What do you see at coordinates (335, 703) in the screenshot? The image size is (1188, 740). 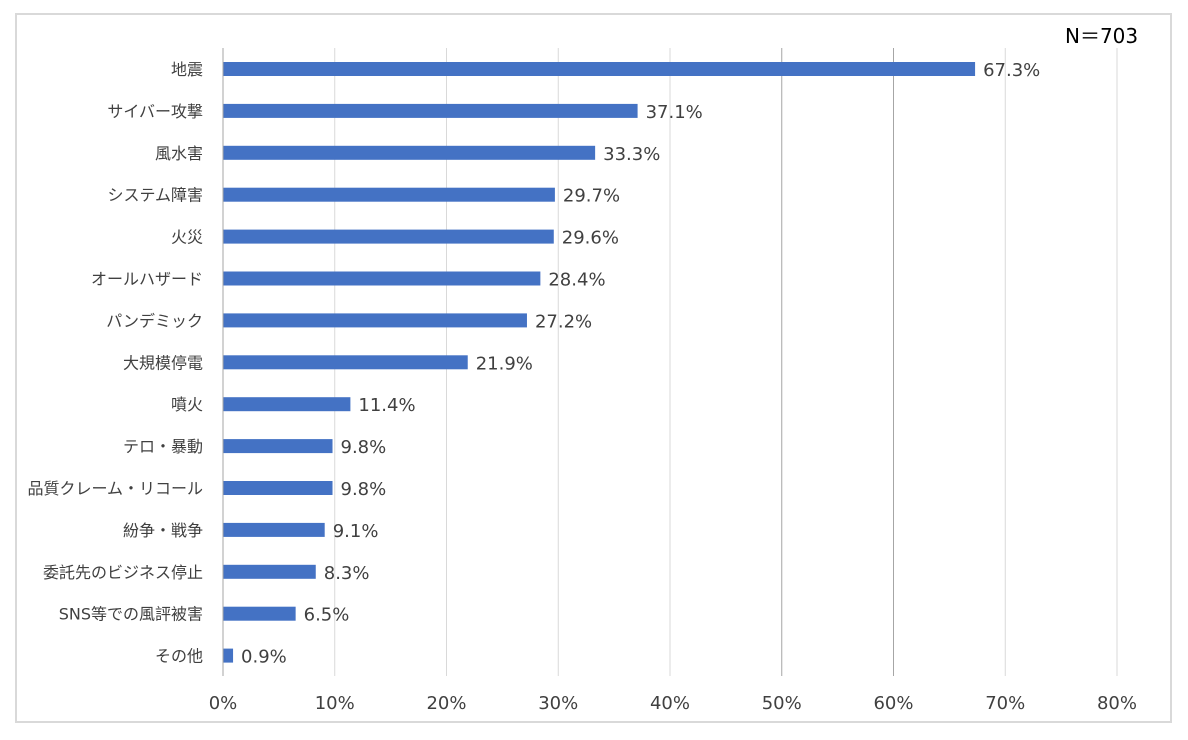 I see `x-tick-label: 10%` at bounding box center [335, 703].